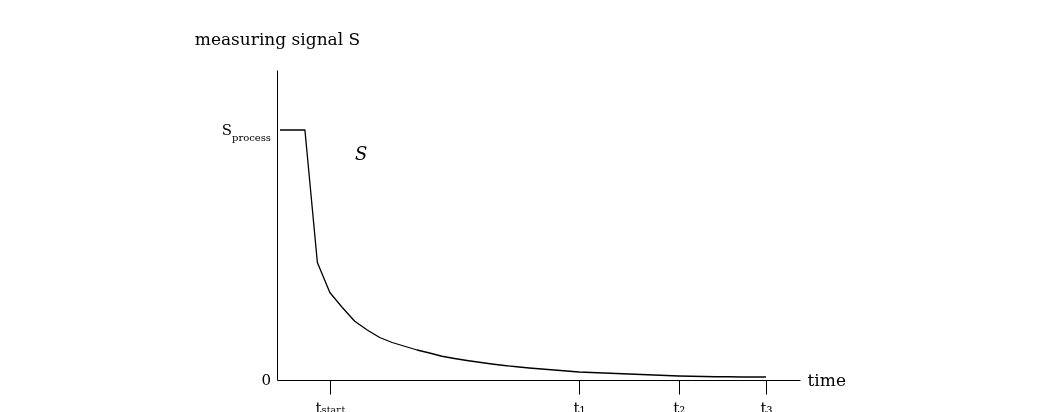 The width and height of the screenshot is (1038, 412). What do you see at coordinates (766, 405) in the screenshot?
I see `x-tick-label: t₃` at bounding box center [766, 405].